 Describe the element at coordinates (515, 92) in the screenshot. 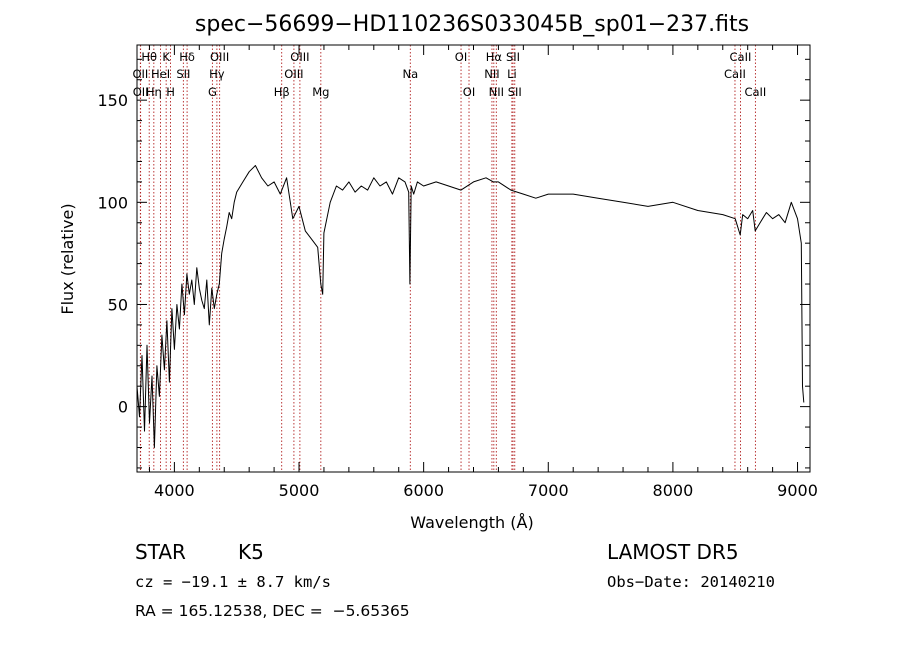

I see `line-label-26: SII` at that location.